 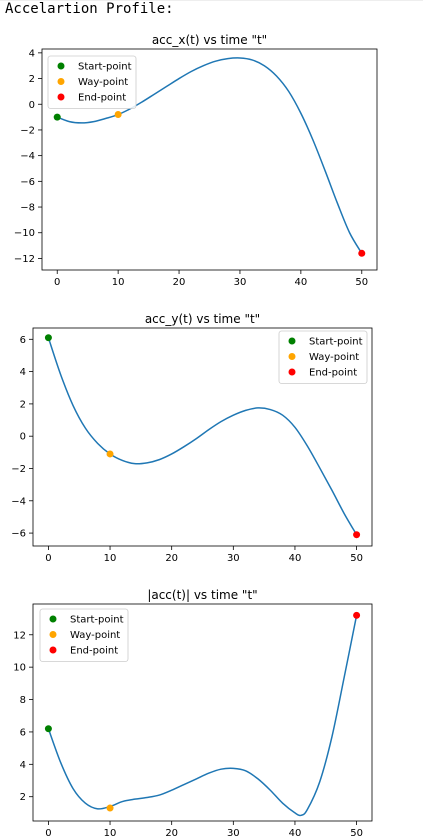 I want to click on y-tick-label: −10, so click(x=24, y=233).